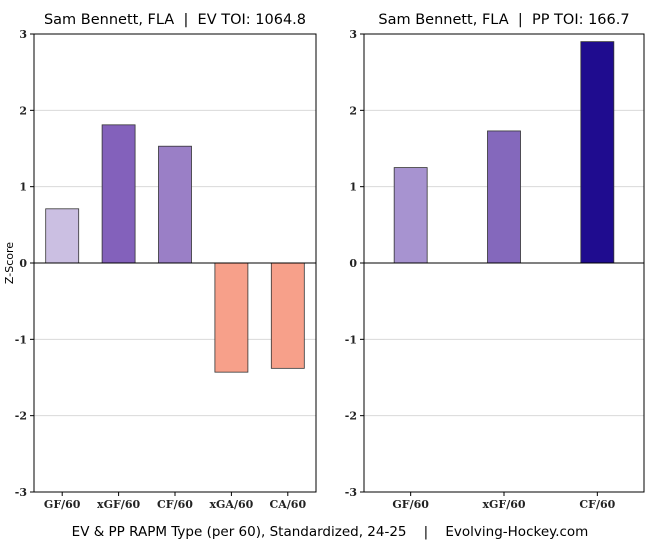 The width and height of the screenshot is (660, 544). What do you see at coordinates (9, 263) in the screenshot?
I see `y-axis-label: Z-Score` at bounding box center [9, 263].